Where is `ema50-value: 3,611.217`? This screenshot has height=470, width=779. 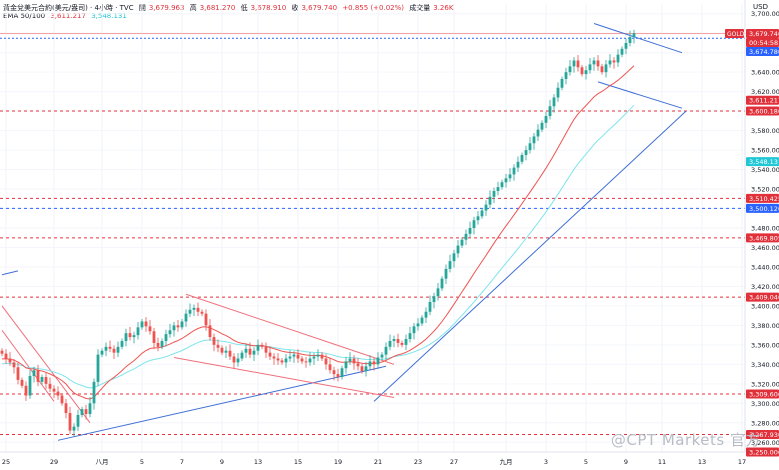
ema50-value: 3,611.217 is located at coordinates (68, 16).